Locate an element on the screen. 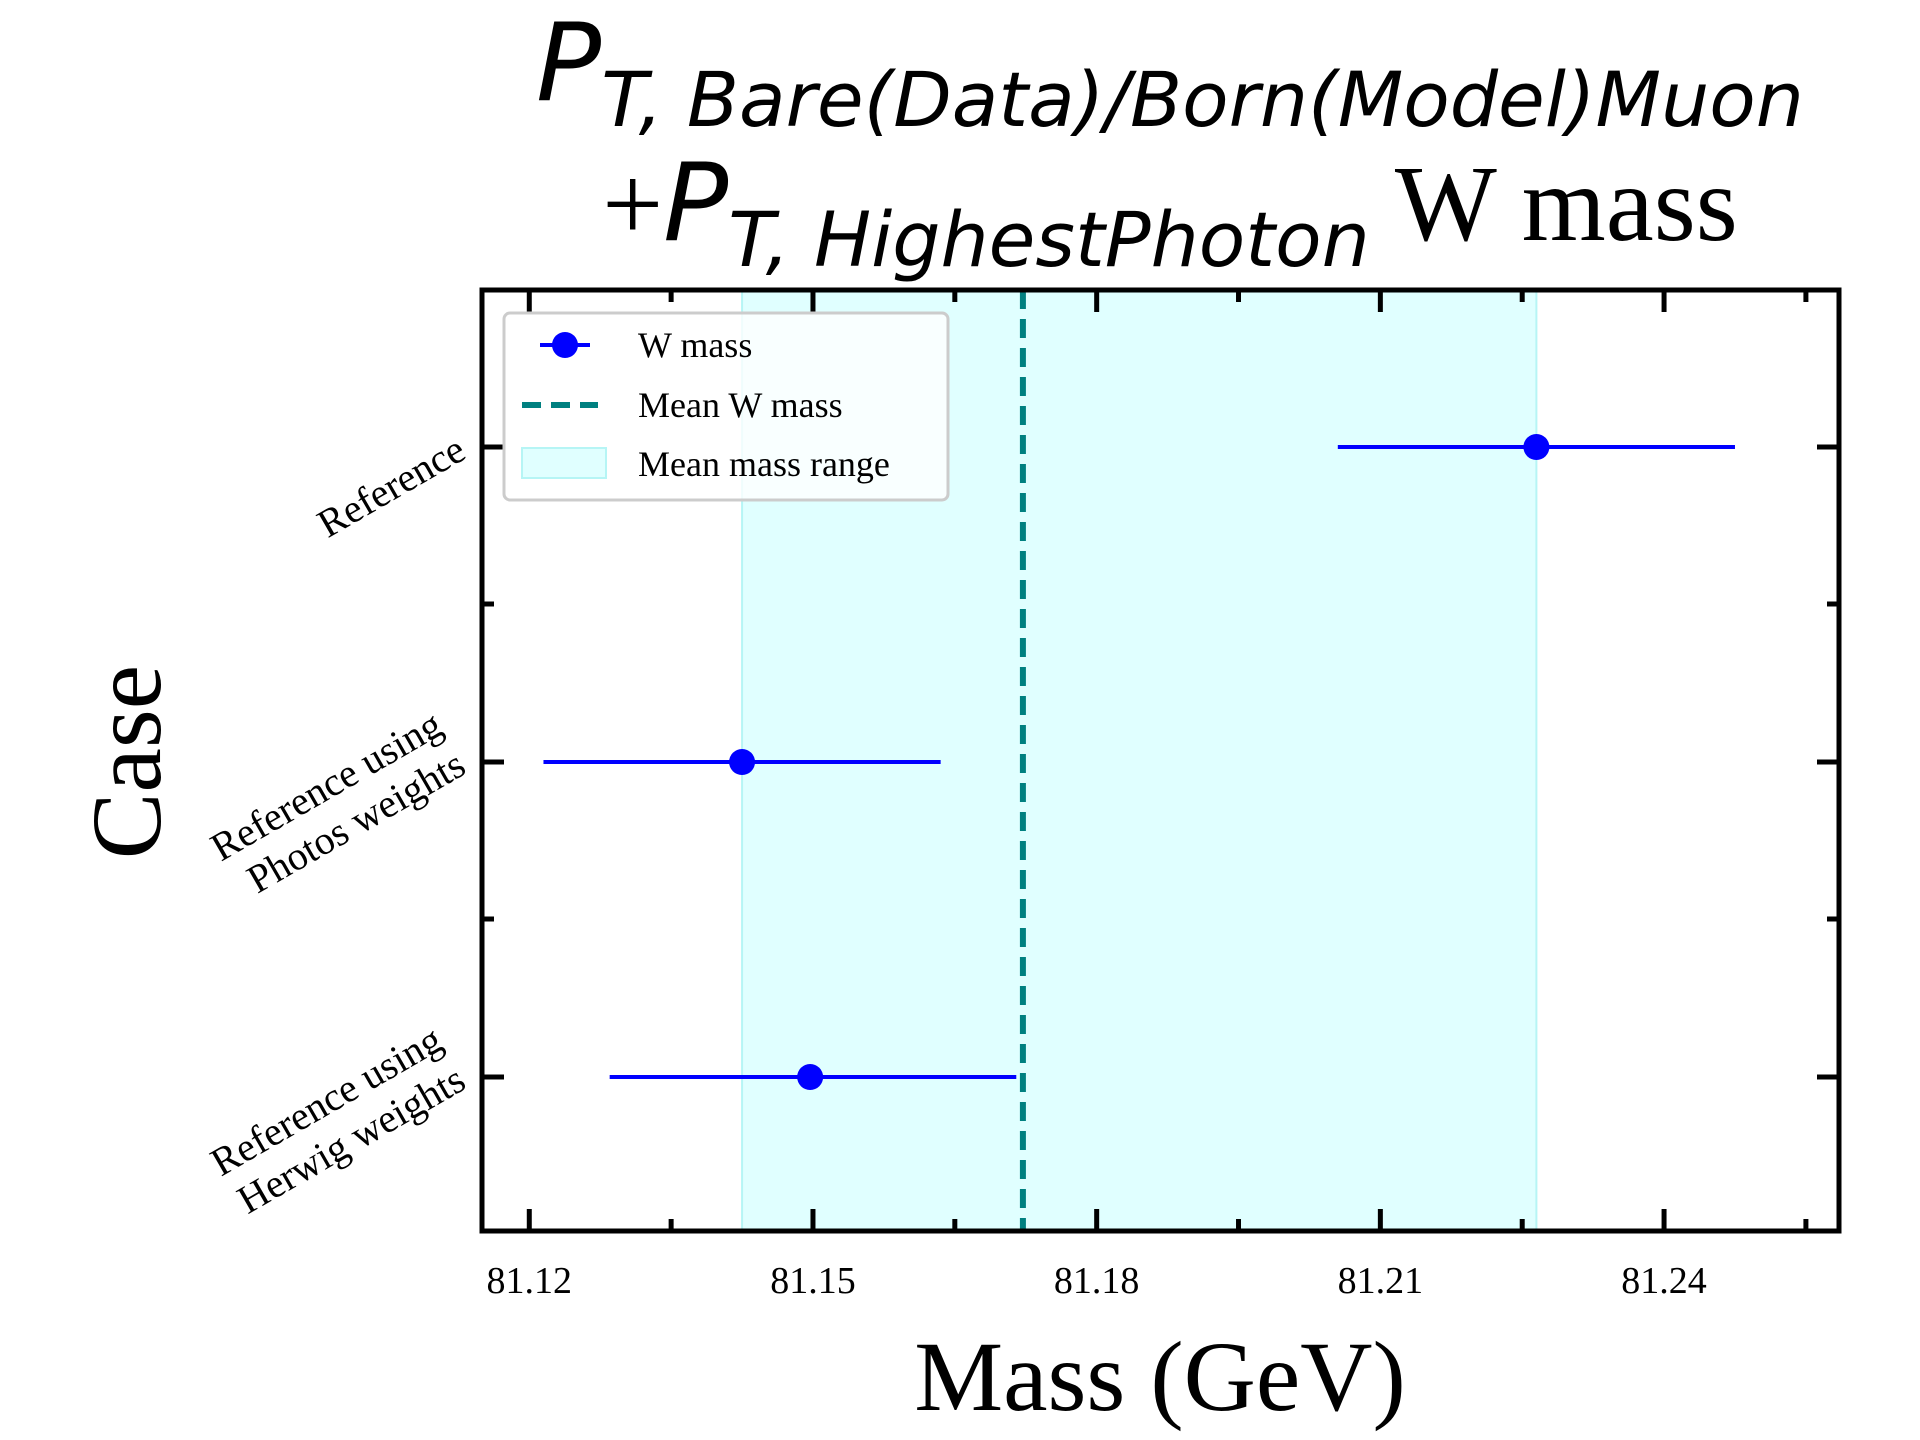  x-tick-labels: 81.12 81.15 81.18 81.21 81.24 is located at coordinates (1097, 1281).